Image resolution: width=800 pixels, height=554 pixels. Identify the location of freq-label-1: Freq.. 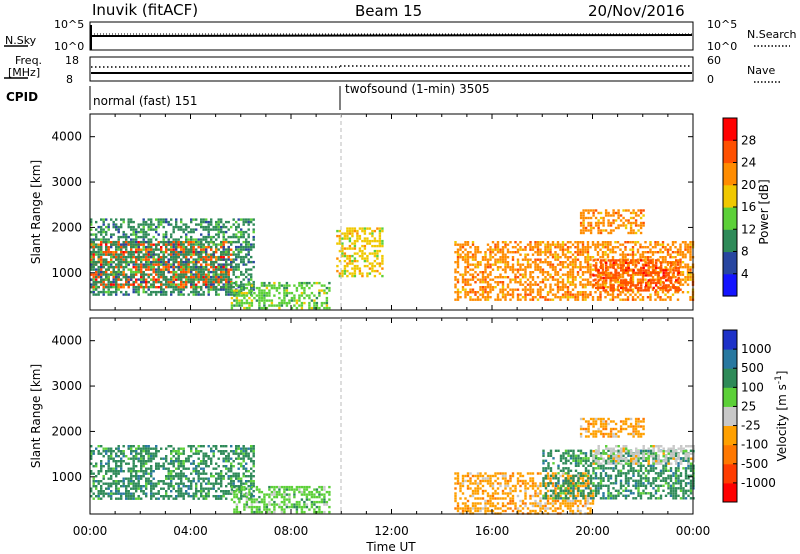
(28, 60).